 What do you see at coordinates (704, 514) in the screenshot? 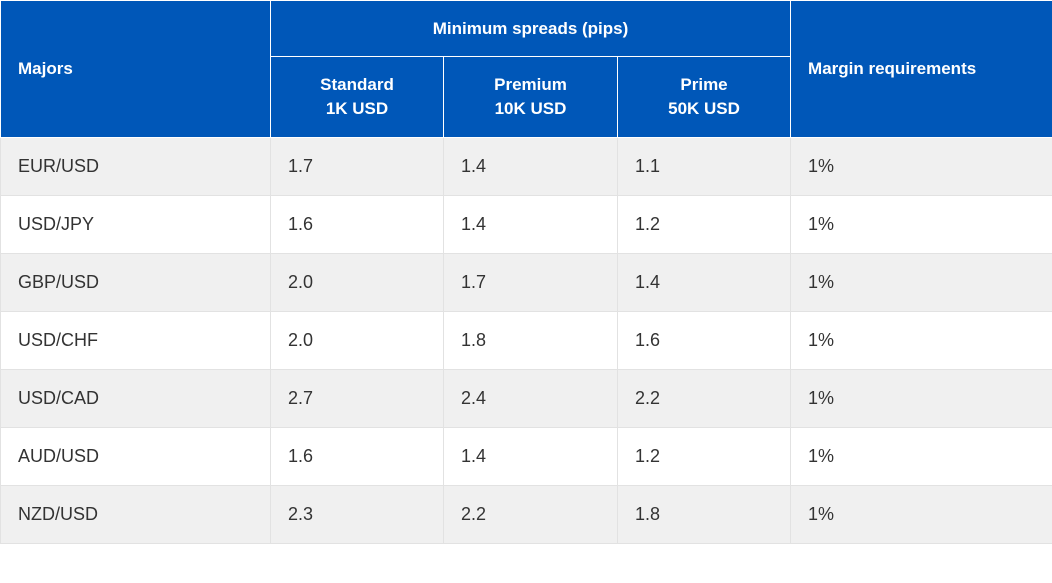
I see `cell-prime-spread: 1.8` at bounding box center [704, 514].